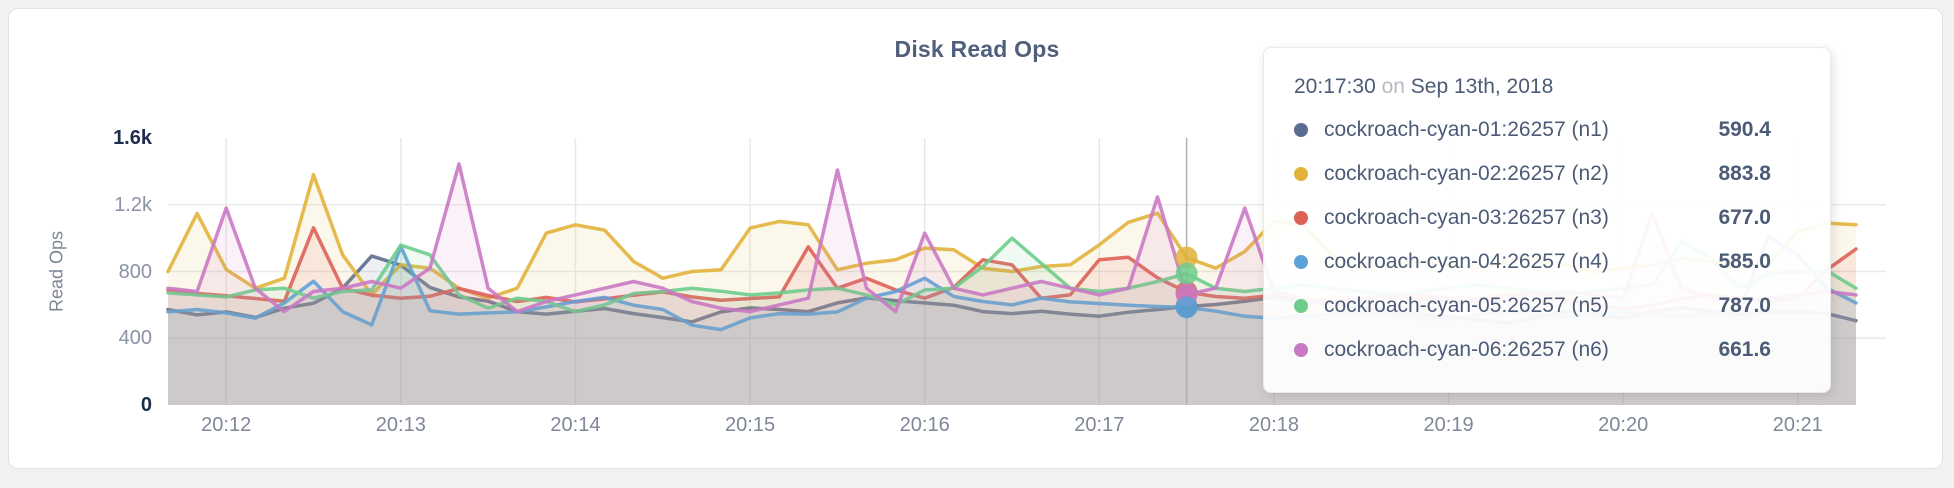 The height and width of the screenshot is (488, 1954). What do you see at coordinates (1744, 305) in the screenshot?
I see `tooltip-series-value: 787.0` at bounding box center [1744, 305].